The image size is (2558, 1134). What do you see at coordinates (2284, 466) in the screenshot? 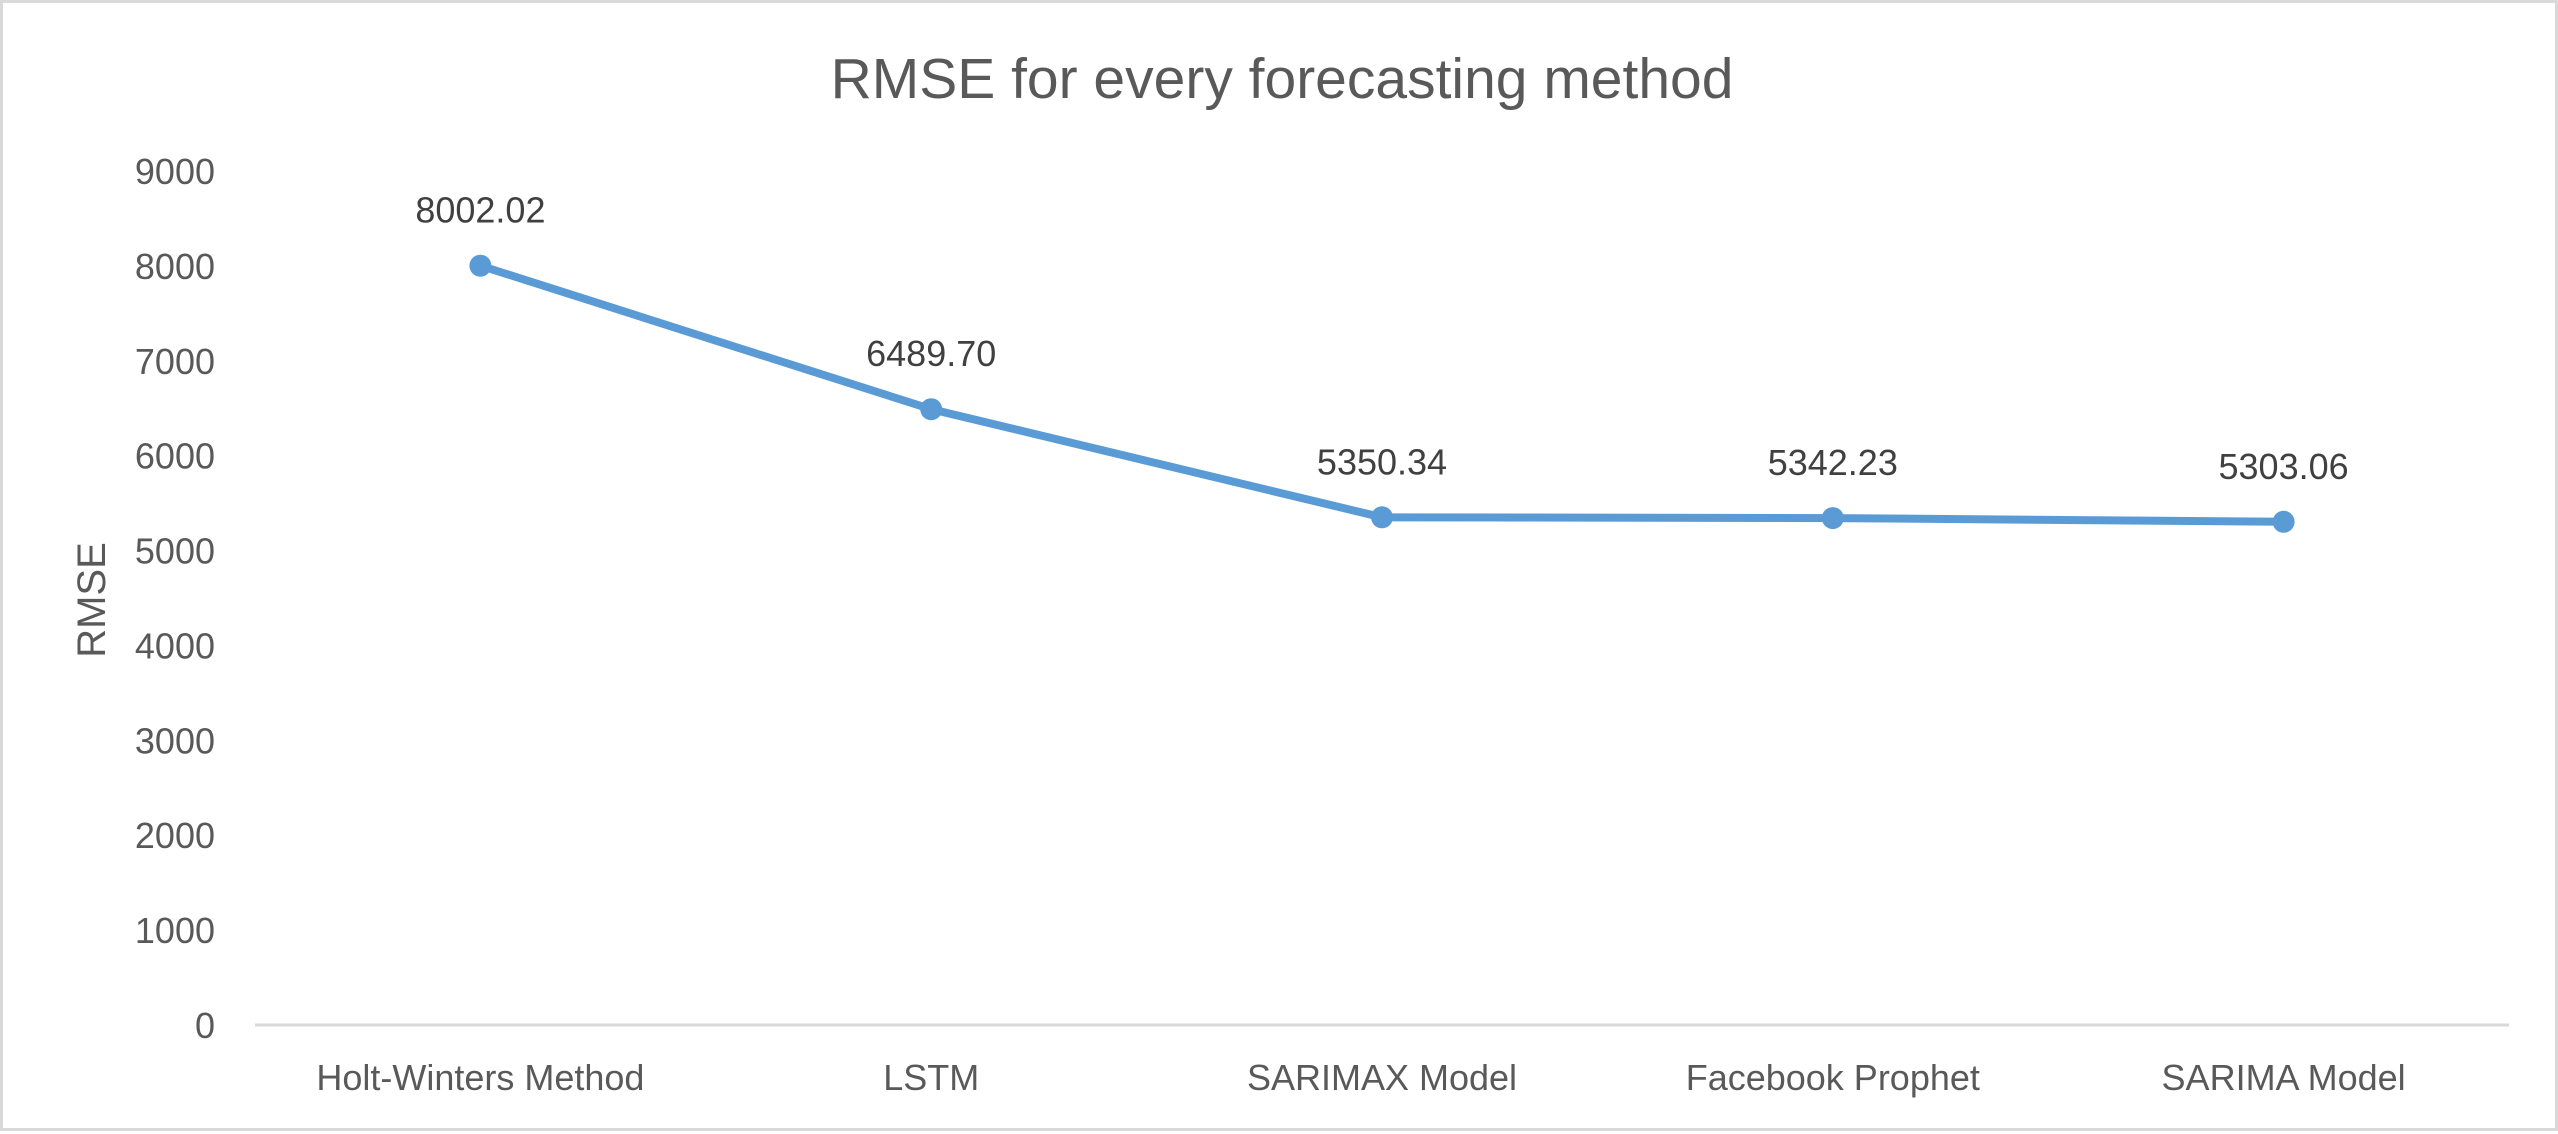
I see `data-label: 5303.06` at bounding box center [2284, 466].